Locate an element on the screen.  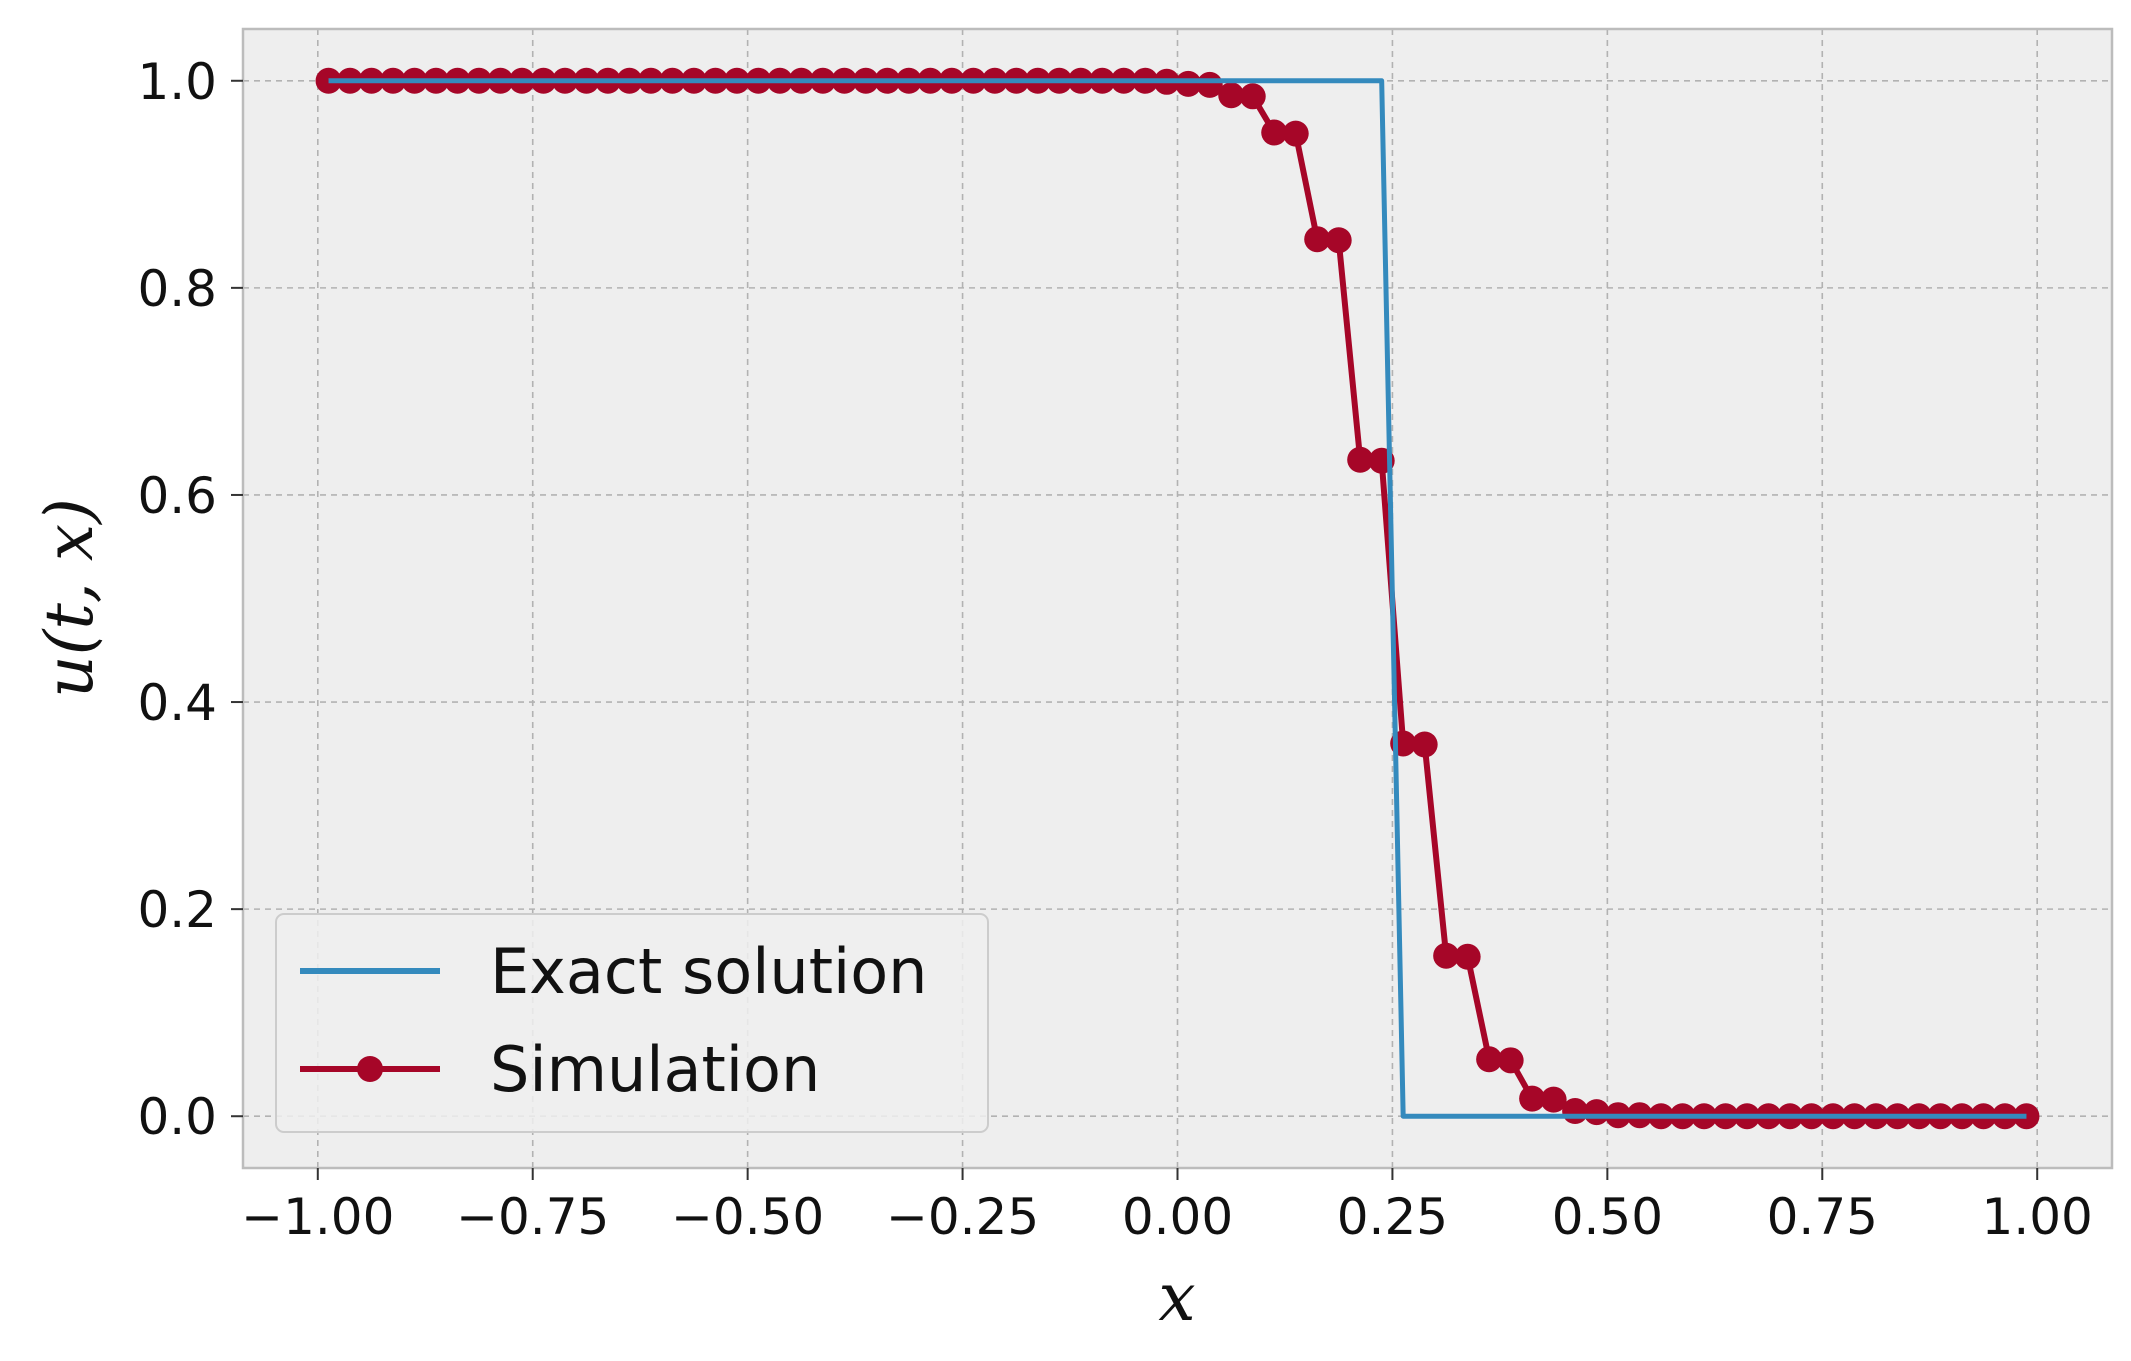
x-tick-label: 0.50 is located at coordinates (1607, 1217).